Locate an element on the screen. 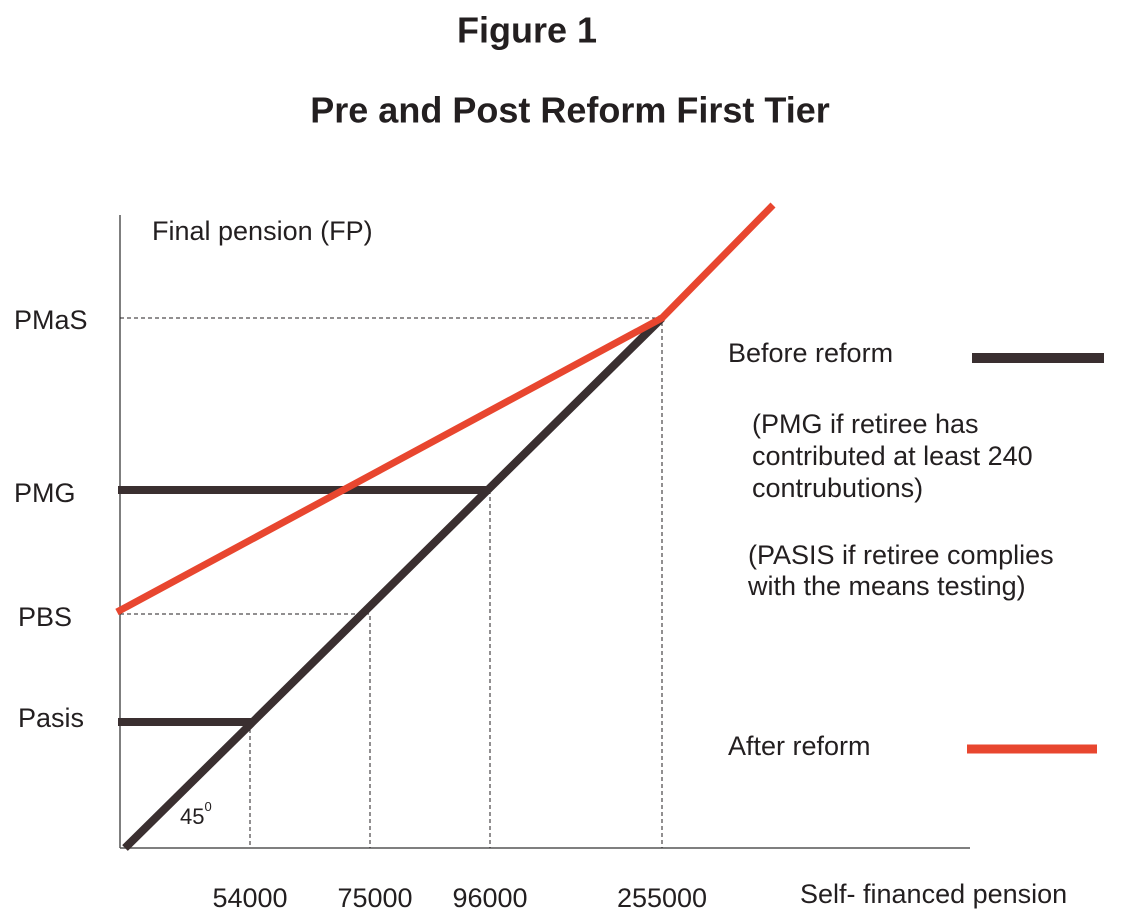 Image resolution: width=1136 pixels, height=914 pixels. subtitle: Pre and Post Reform First Tier is located at coordinates (569, 110).